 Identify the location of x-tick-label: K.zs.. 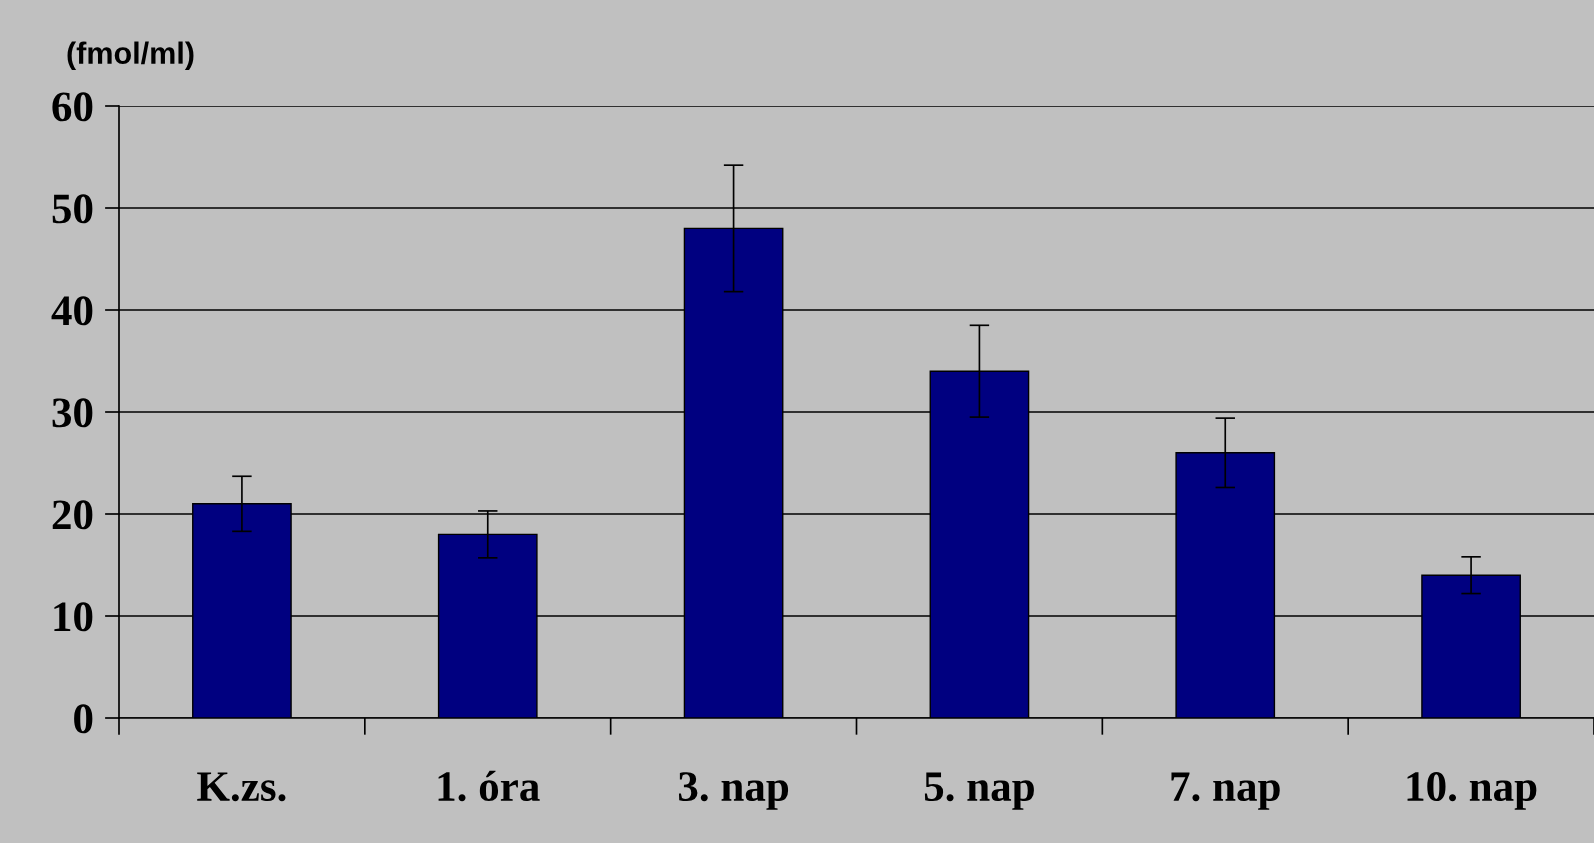
(241, 787).